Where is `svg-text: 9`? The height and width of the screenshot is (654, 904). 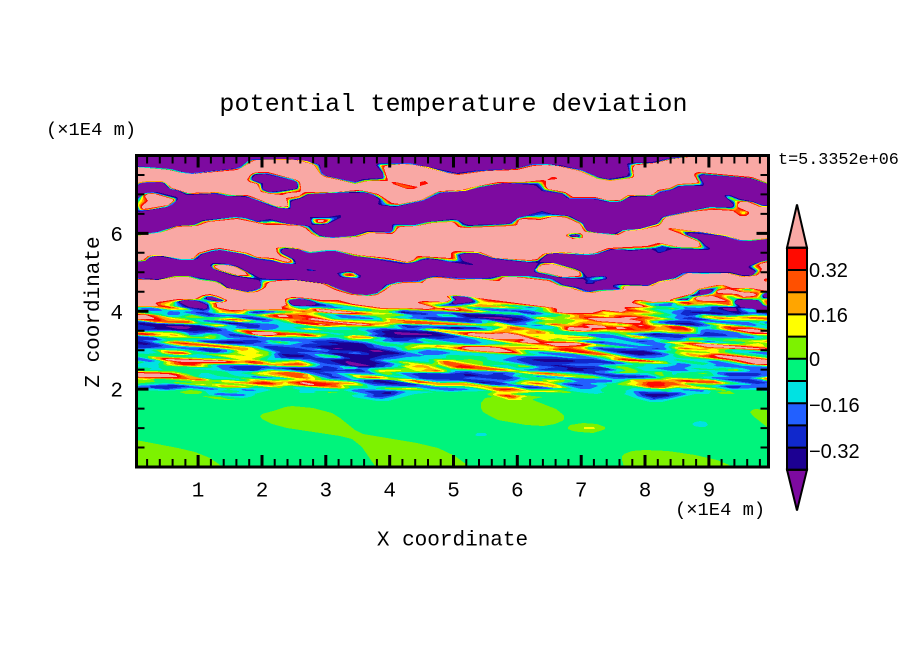 svg-text: 9 is located at coordinates (709, 492).